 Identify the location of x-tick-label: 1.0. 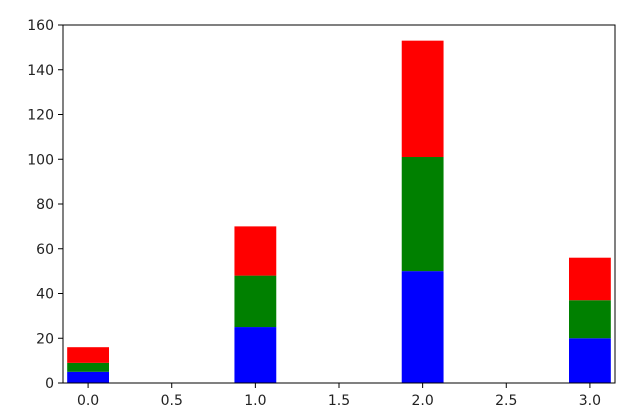
(255, 401).